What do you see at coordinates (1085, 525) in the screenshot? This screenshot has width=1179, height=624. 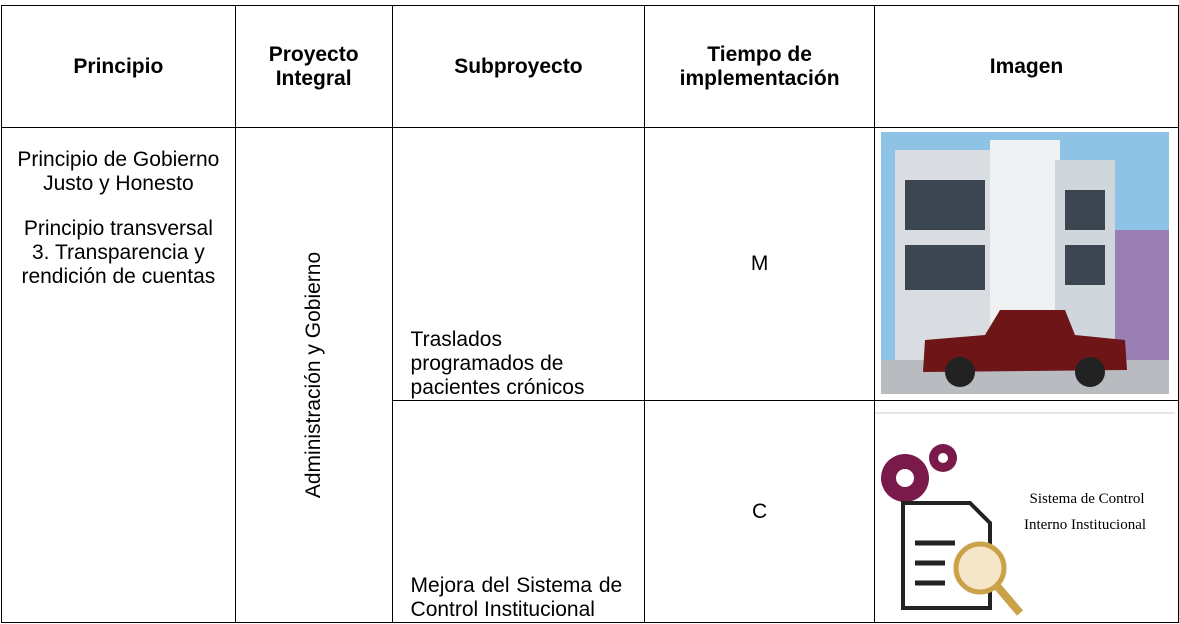 I see `logo-text: Interno Institucional` at bounding box center [1085, 525].